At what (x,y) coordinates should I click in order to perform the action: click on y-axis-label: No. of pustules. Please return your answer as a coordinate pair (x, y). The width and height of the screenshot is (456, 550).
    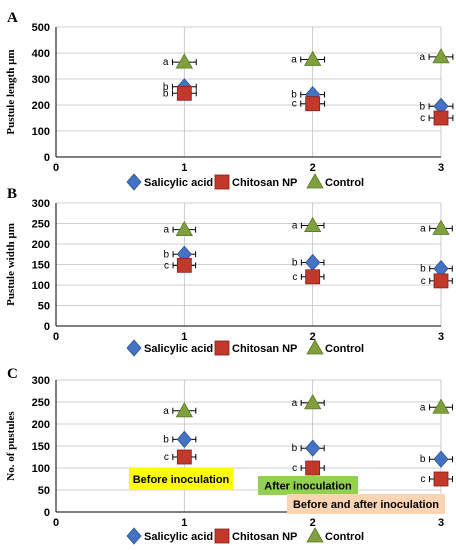
    Looking at the image, I should click on (11, 446).